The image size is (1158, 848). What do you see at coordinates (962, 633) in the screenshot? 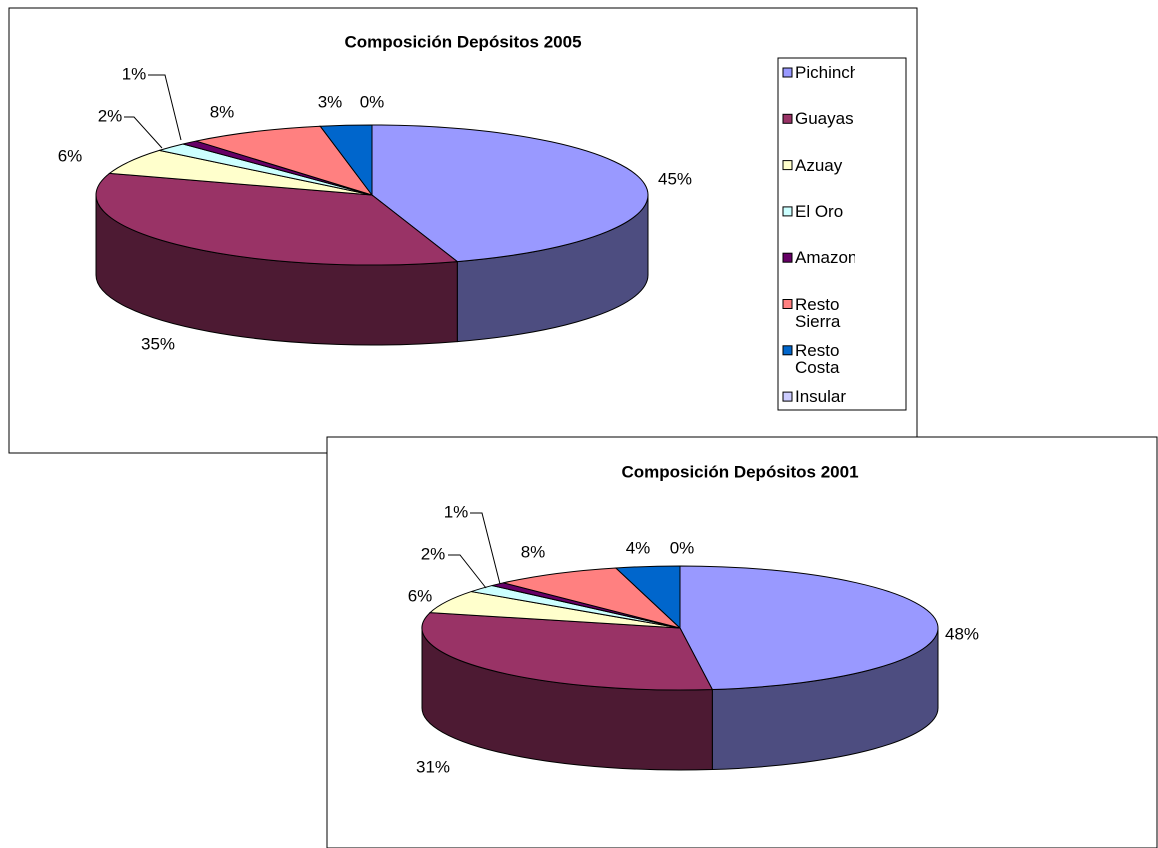
I see `data-label: 48%` at bounding box center [962, 633].